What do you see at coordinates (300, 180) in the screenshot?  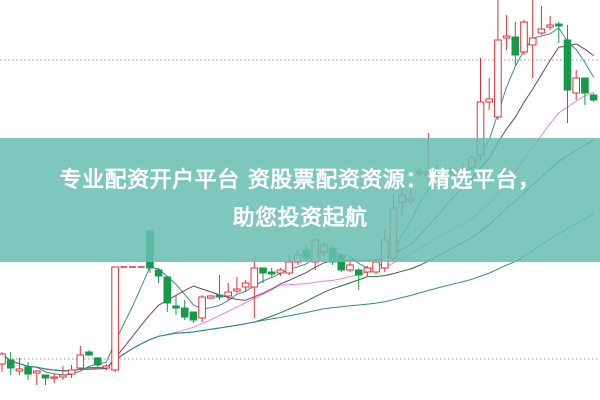 I see `banner-line-1: 专业配资开户平台 资股票配资资源：精选平台，` at bounding box center [300, 180].